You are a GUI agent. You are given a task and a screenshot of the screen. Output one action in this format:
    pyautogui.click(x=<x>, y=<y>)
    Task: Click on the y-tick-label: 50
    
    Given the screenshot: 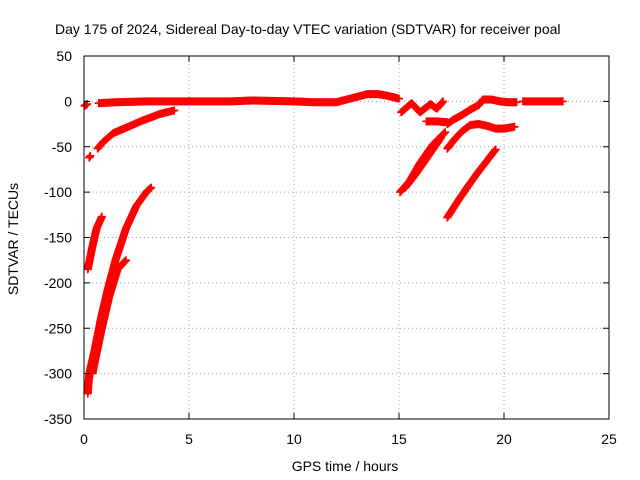 What is the action you would take?
    pyautogui.click(x=64, y=56)
    